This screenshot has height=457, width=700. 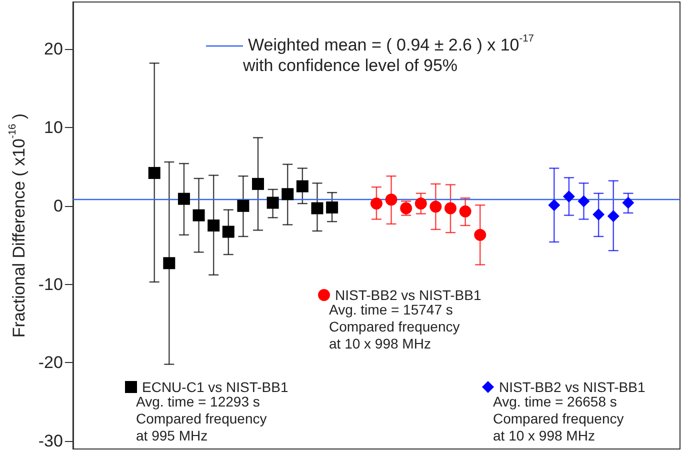 I want to click on y-tick-label: 20, so click(x=53, y=49).